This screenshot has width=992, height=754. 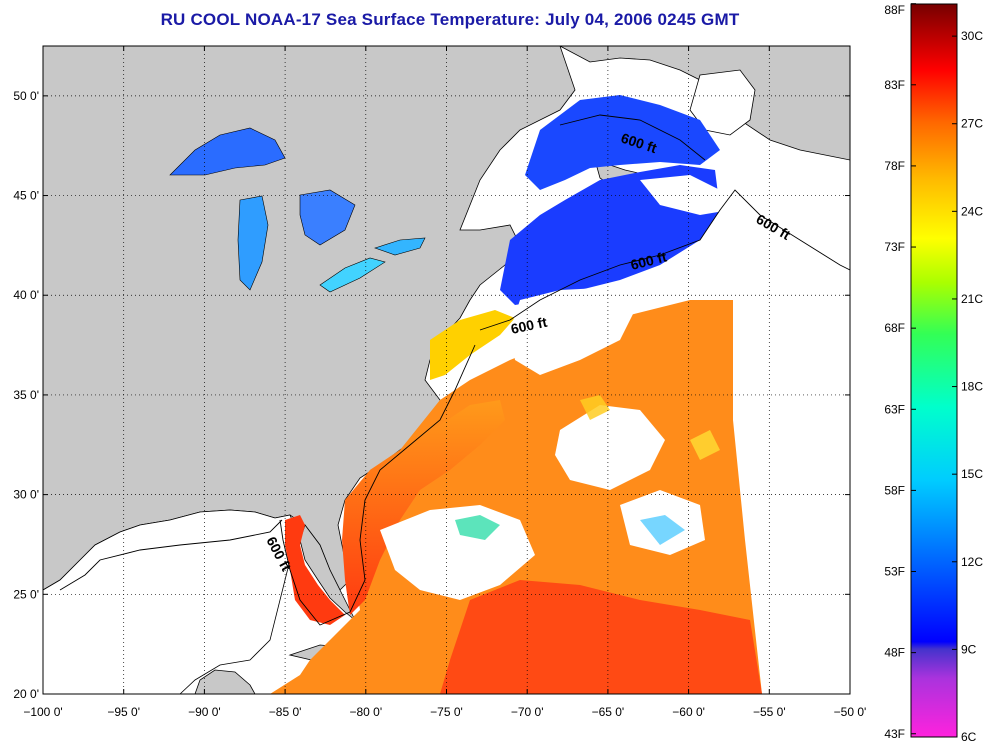 What do you see at coordinates (42, 712) in the screenshot?
I see `x-tick-label: −100 0'` at bounding box center [42, 712].